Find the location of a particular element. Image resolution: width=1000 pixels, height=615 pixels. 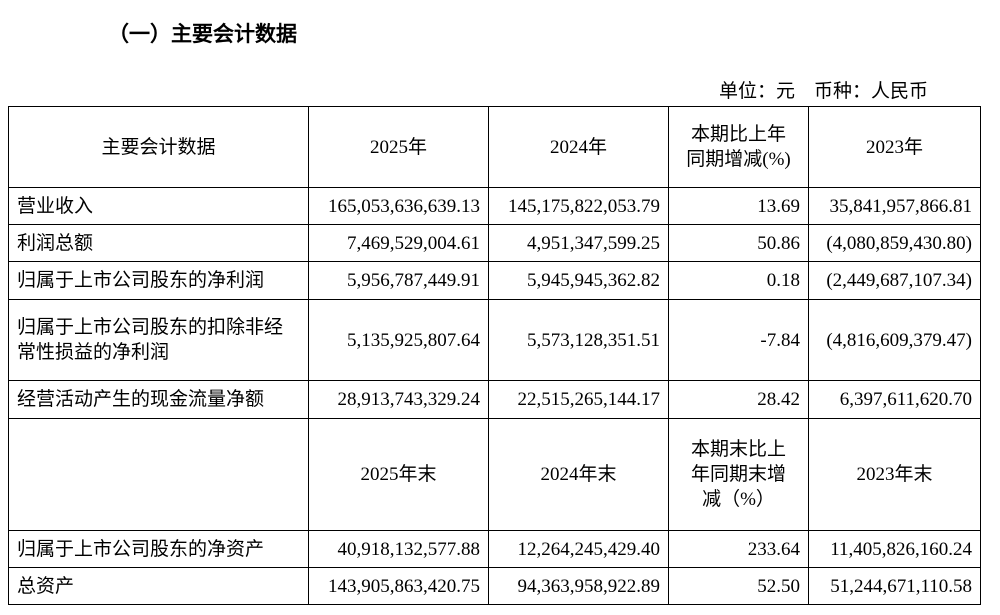

value-cell: 5,135,925,807.64 is located at coordinates (398, 340).